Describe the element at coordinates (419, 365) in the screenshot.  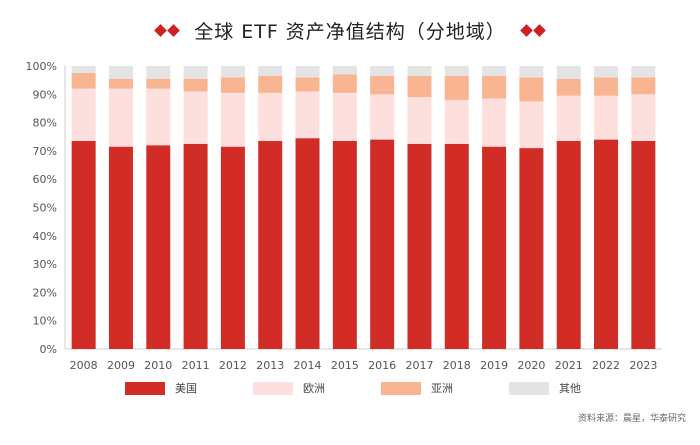
I see `x-tick-label: 2017` at that location.